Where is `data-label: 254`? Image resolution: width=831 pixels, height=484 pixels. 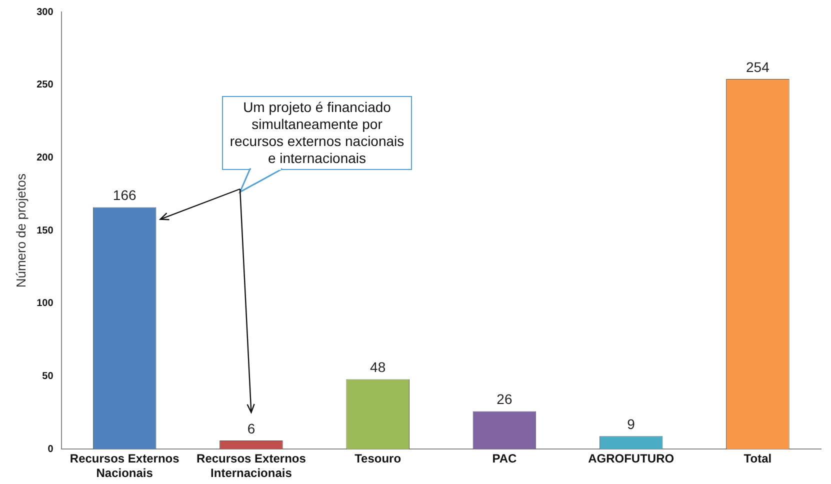 data-label: 254 is located at coordinates (758, 66).